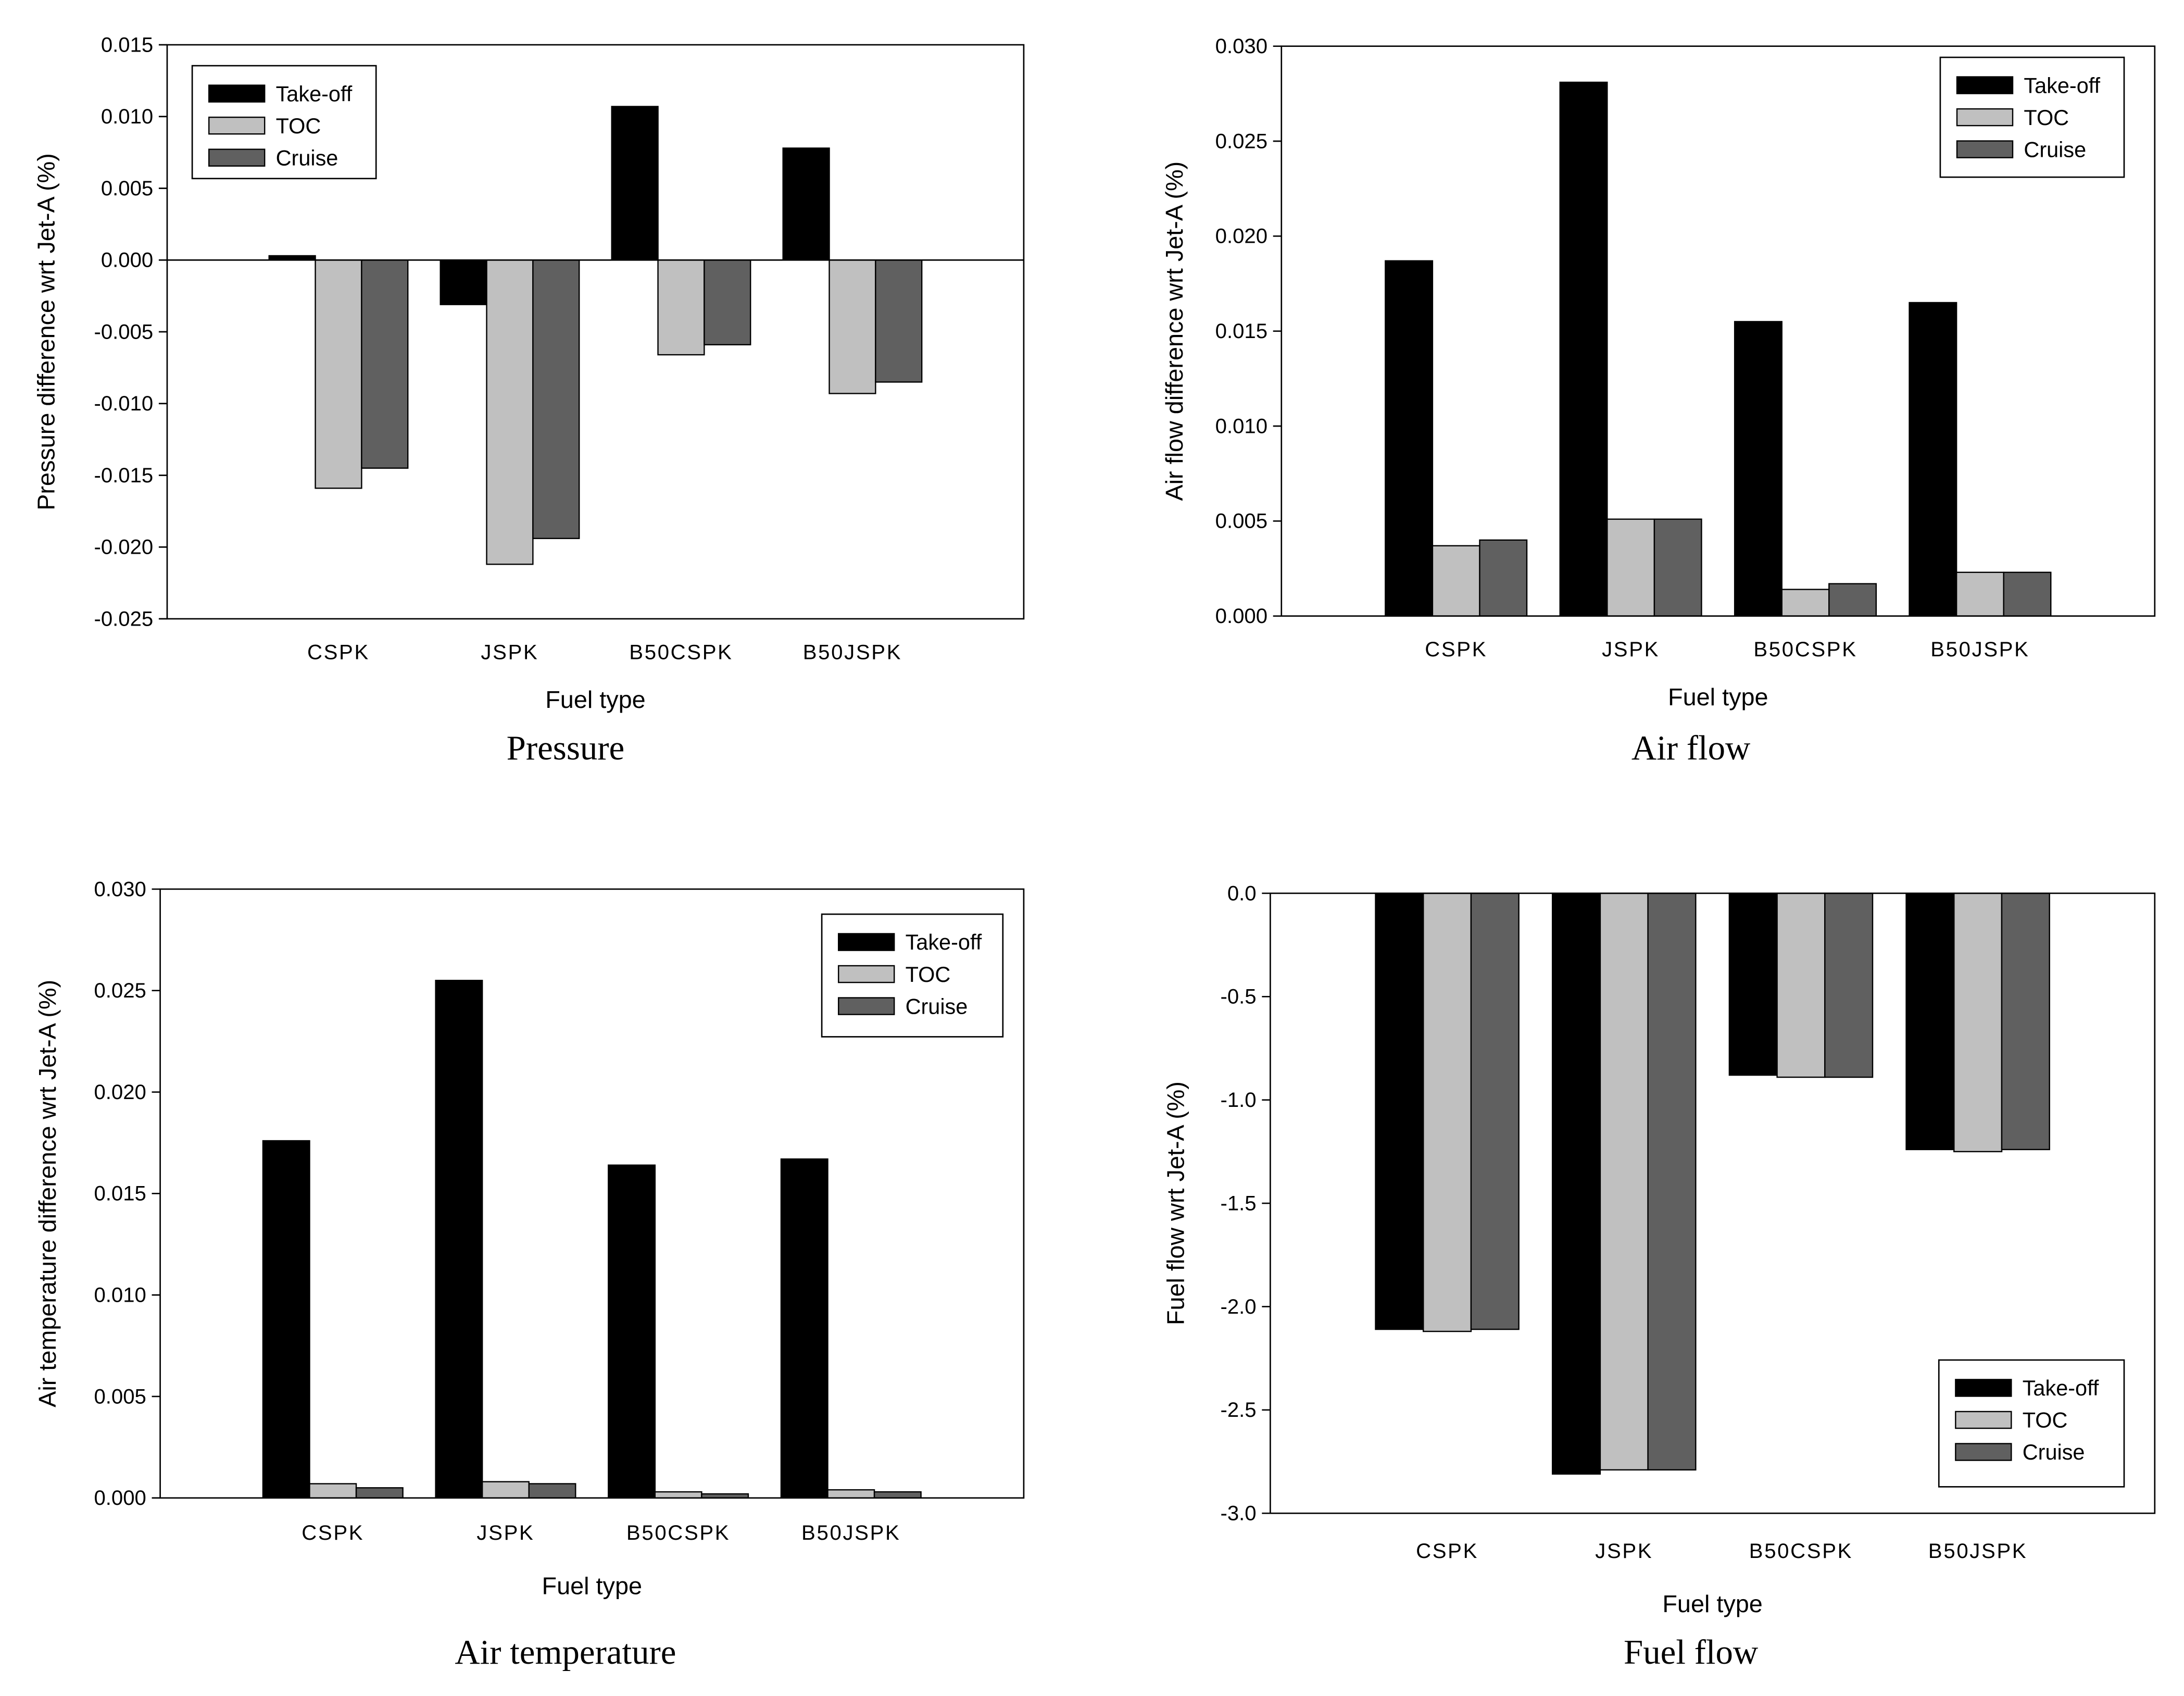 This screenshot has width=2184, height=1696. What do you see at coordinates (1718, 349) in the screenshot?
I see `bars-air-flow` at bounding box center [1718, 349].